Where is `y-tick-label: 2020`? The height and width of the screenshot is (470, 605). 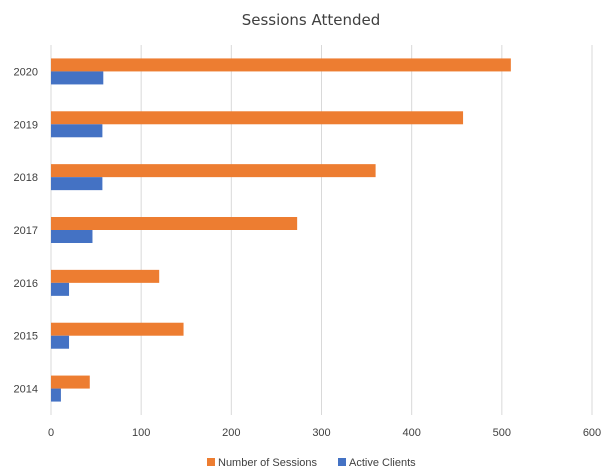
y-tick-label: 2020 is located at coordinates (26, 72).